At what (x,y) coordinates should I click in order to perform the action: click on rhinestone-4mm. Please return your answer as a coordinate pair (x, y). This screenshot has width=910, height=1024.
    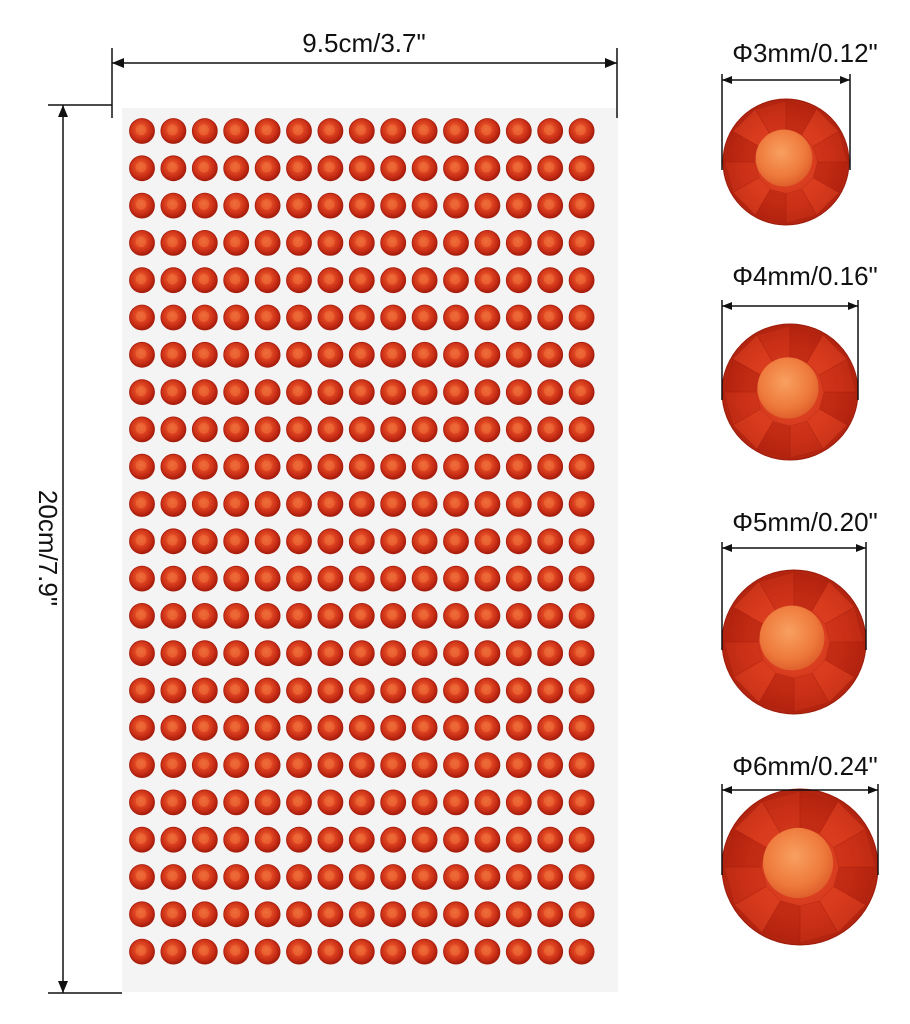
    Looking at the image, I should click on (790, 392).